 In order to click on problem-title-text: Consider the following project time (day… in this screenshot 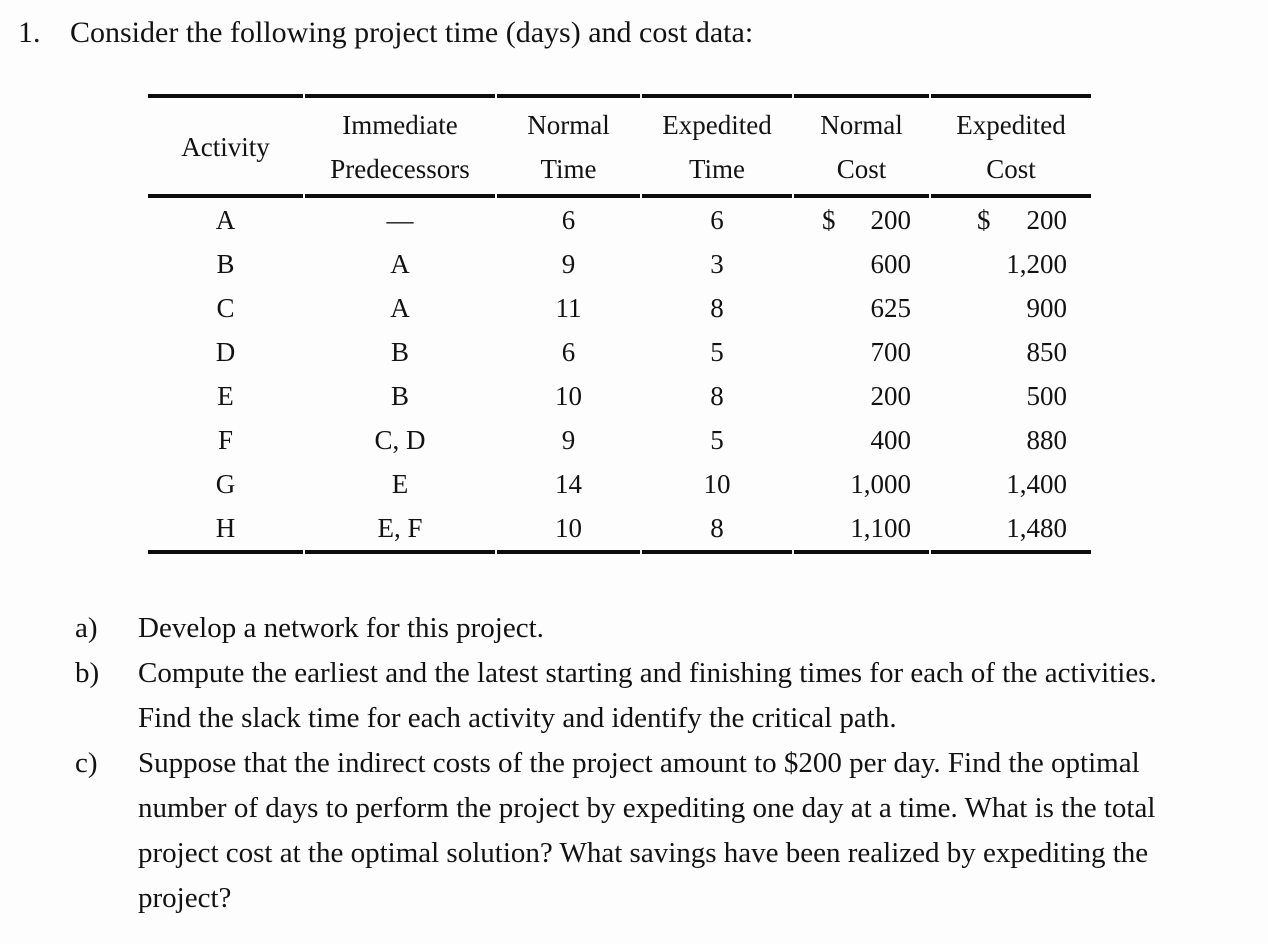, I will do `click(412, 32)`.